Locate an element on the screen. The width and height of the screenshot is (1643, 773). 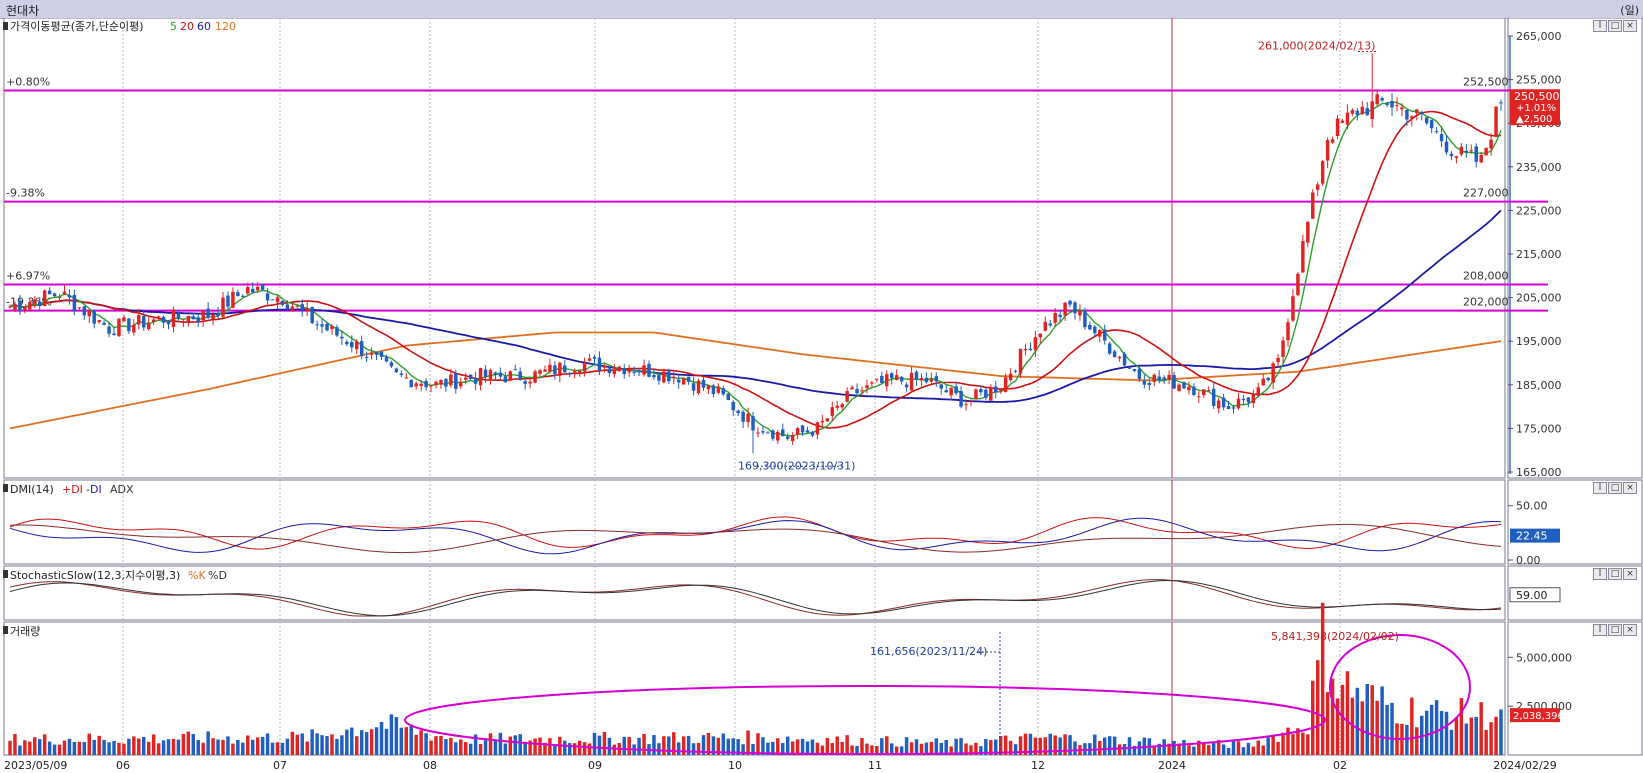
x-tick-label: 2024/02/29 is located at coordinates (1524, 765).